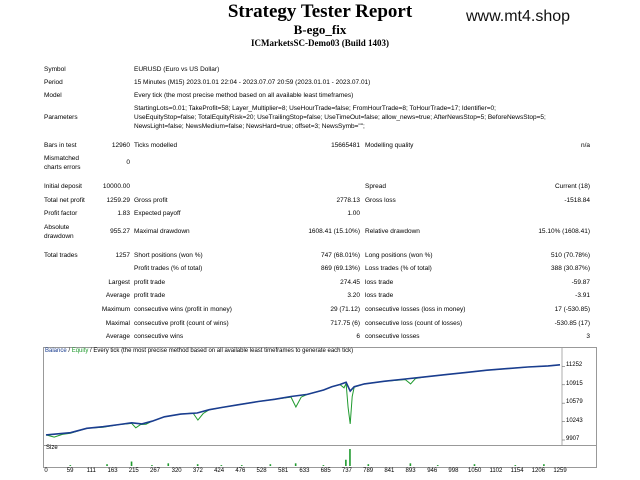  I want to click on absolute-drawdown-label: drawdown, so click(59, 236).